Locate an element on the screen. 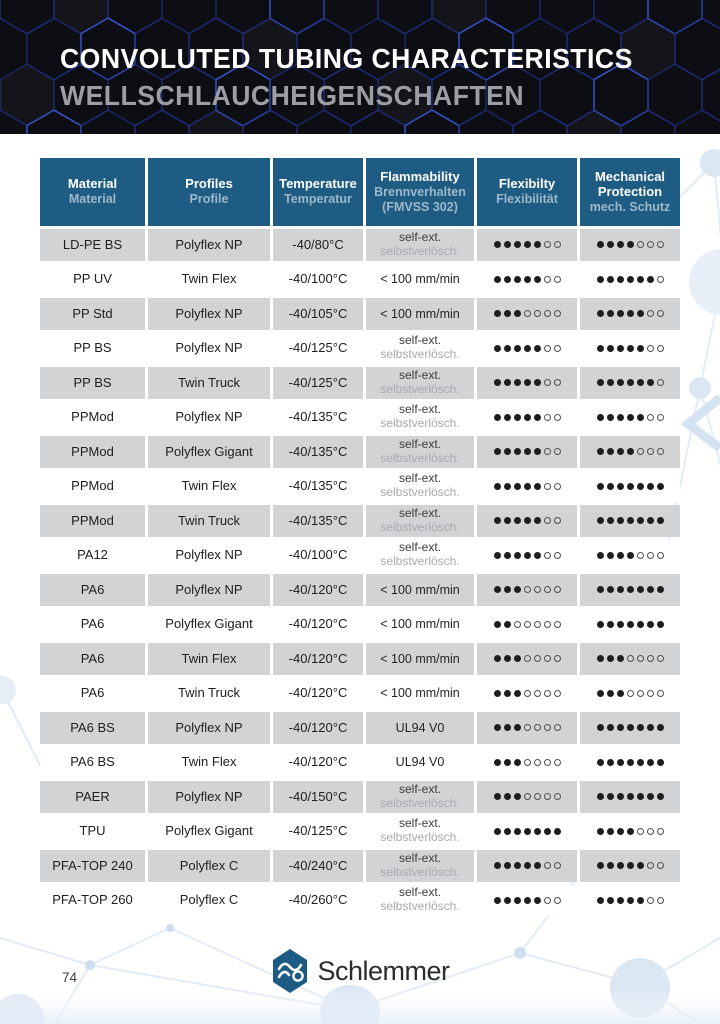  temperature-cell: -40/80°C is located at coordinates (319, 245).